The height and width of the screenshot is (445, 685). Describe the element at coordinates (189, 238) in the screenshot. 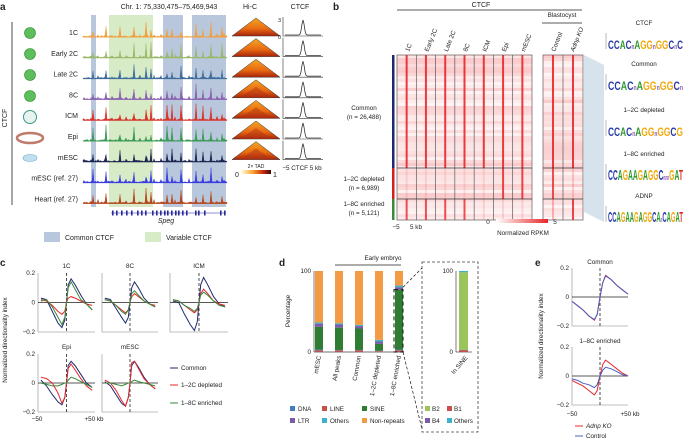

I see `legend-variable-ctcf: Variable CTCF` at that location.